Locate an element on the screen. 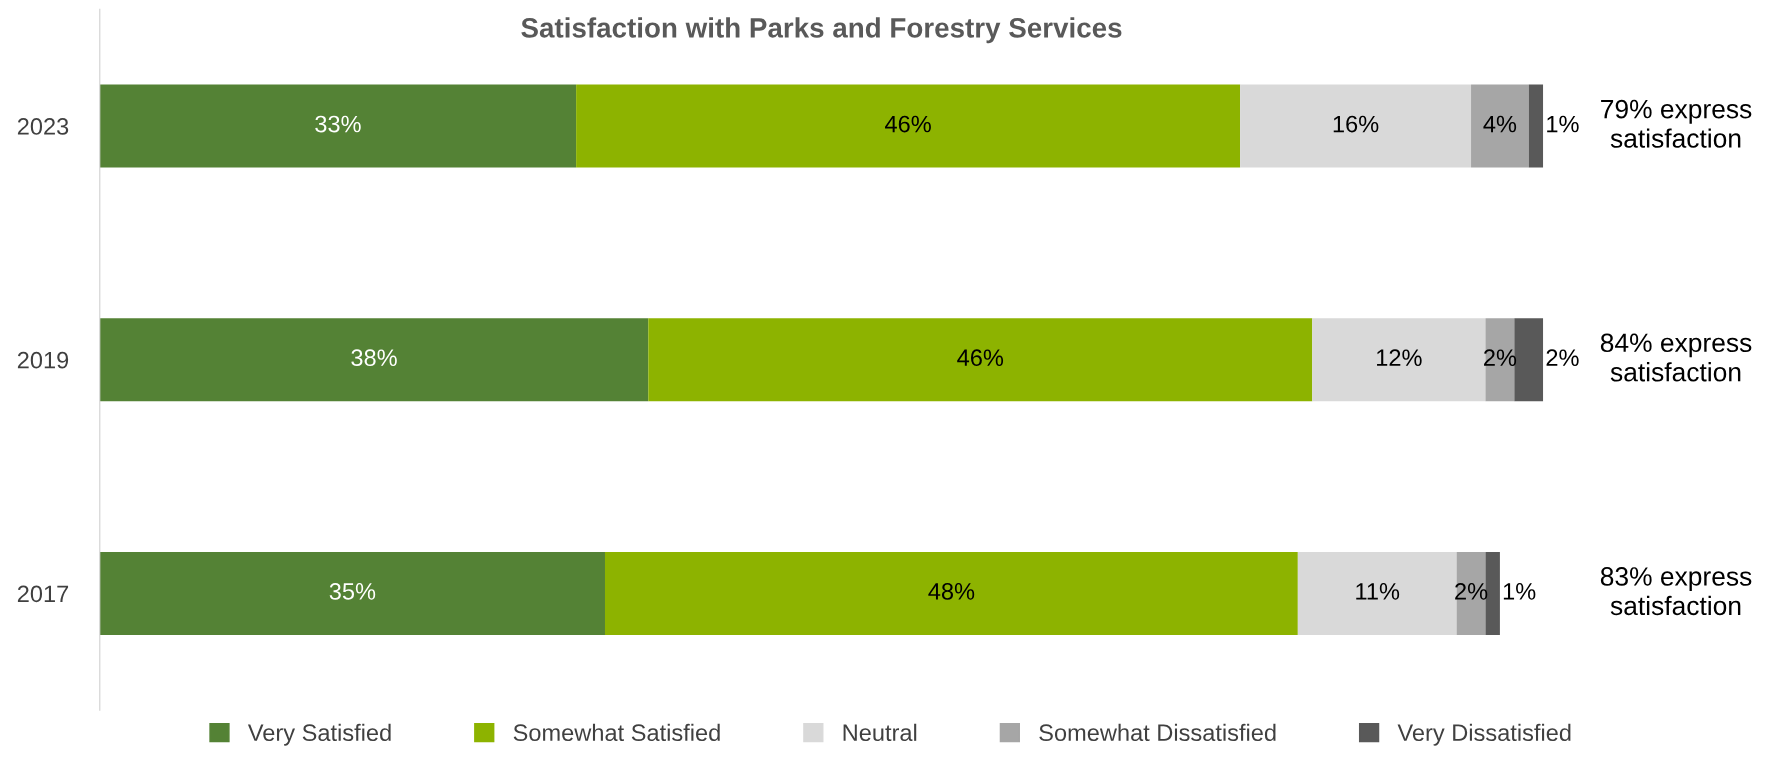  data-label: 35% is located at coordinates (352, 591).